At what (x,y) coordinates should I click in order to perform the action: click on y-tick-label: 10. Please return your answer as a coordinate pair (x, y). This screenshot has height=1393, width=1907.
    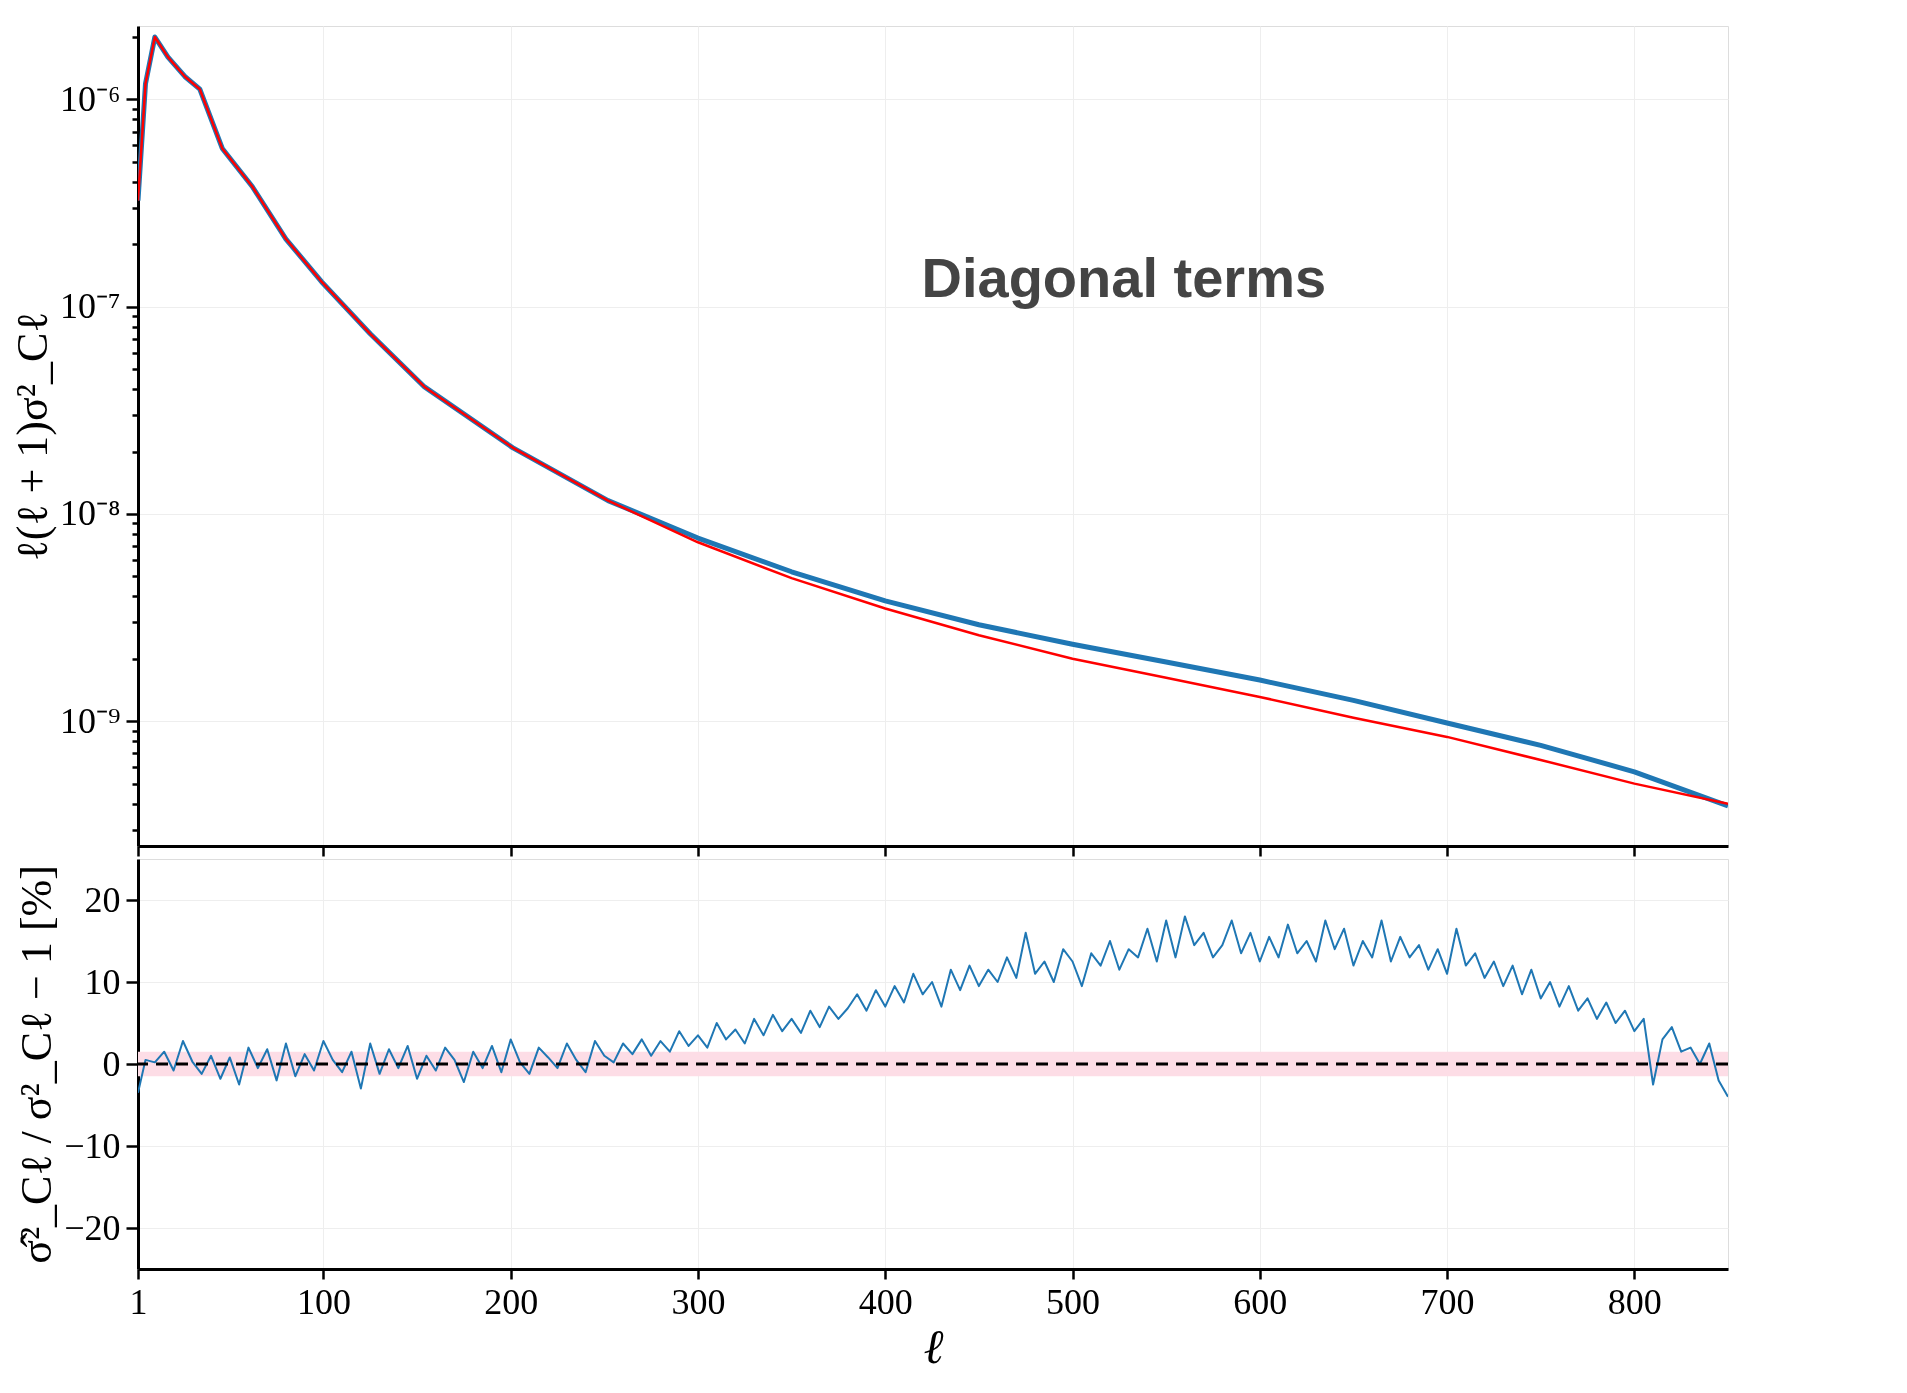
    Looking at the image, I should click on (102, 981).